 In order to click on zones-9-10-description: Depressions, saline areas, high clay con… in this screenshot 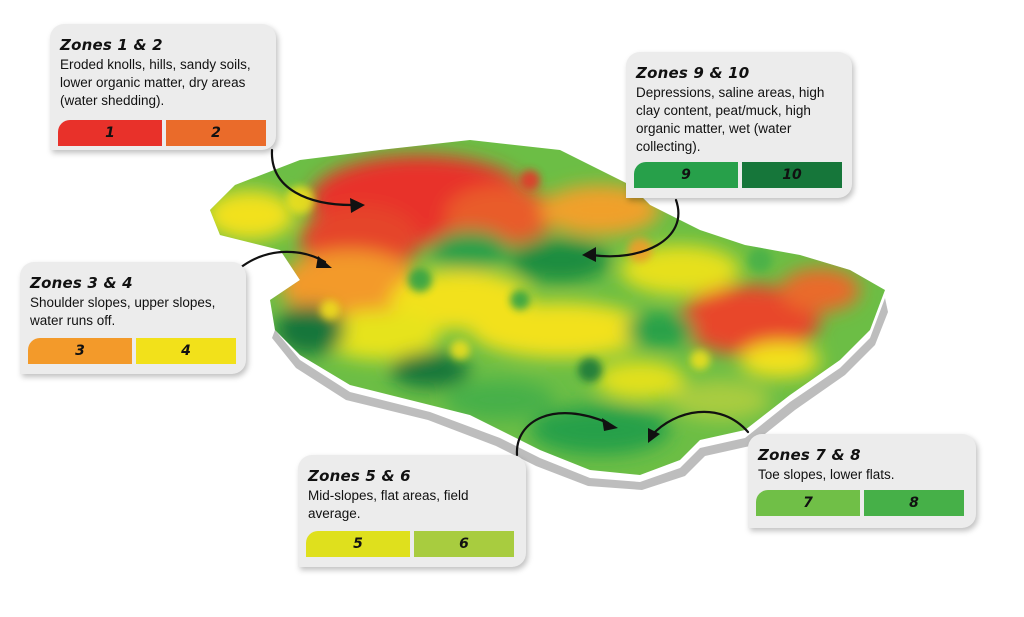, I will do `click(730, 119)`.